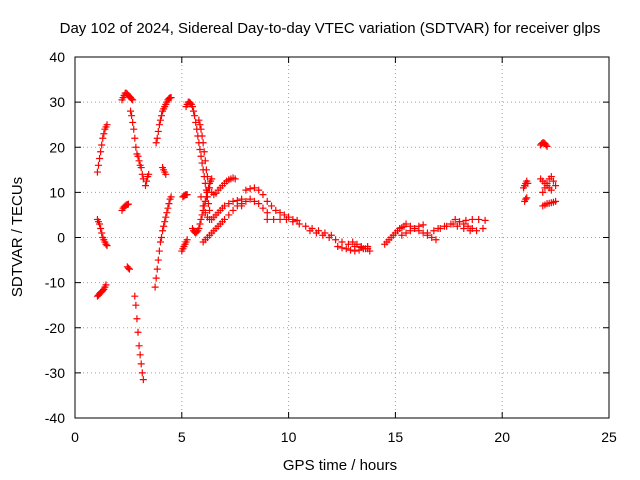  I want to click on series-arc3, so click(101, 290).